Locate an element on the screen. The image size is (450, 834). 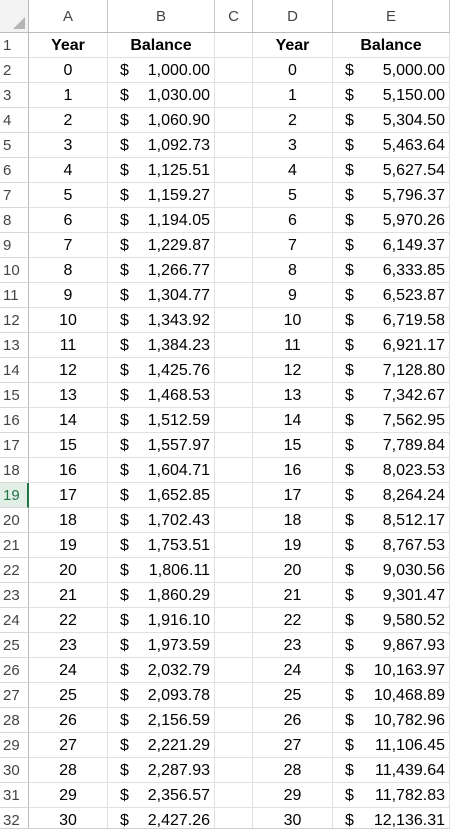
cell-balance: $5,304.50 is located at coordinates (391, 120).